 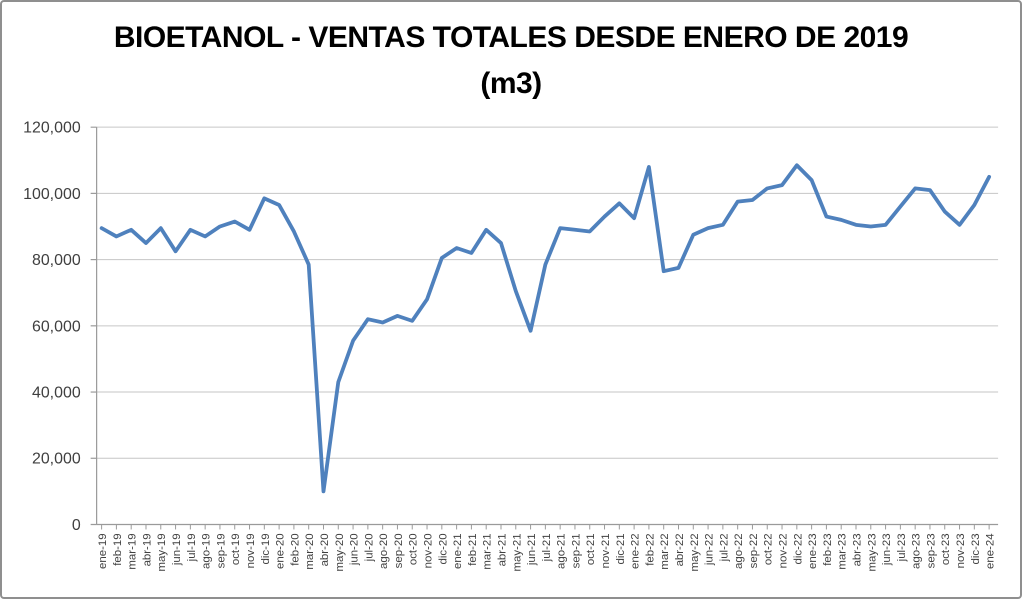 What do you see at coordinates (56, 393) in the screenshot?
I see `y-axis-label: 40,000` at bounding box center [56, 393].